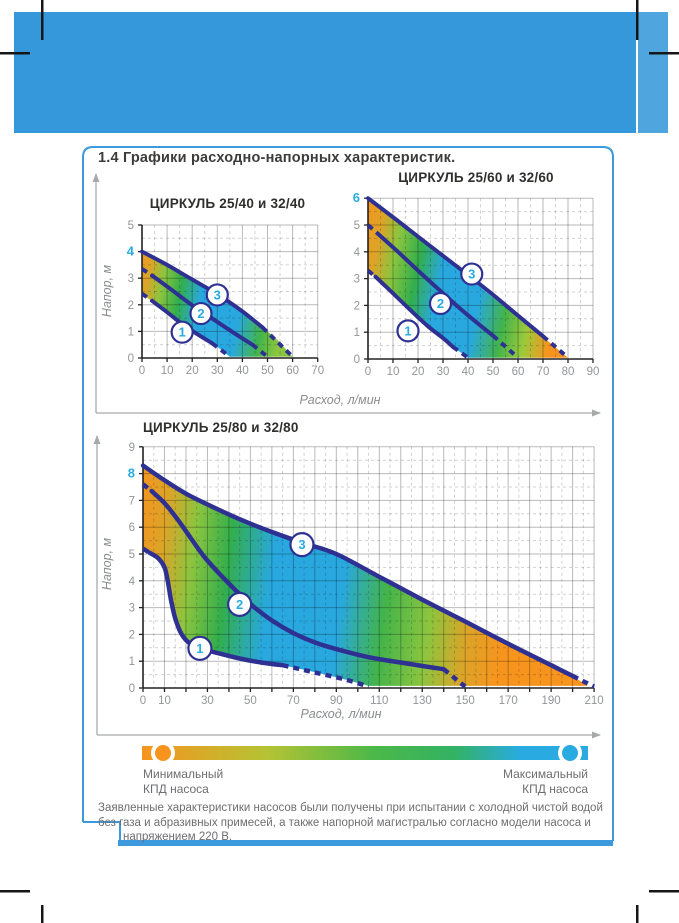 The image size is (679, 923). I want to click on x-tick-label: 210, so click(593, 701).